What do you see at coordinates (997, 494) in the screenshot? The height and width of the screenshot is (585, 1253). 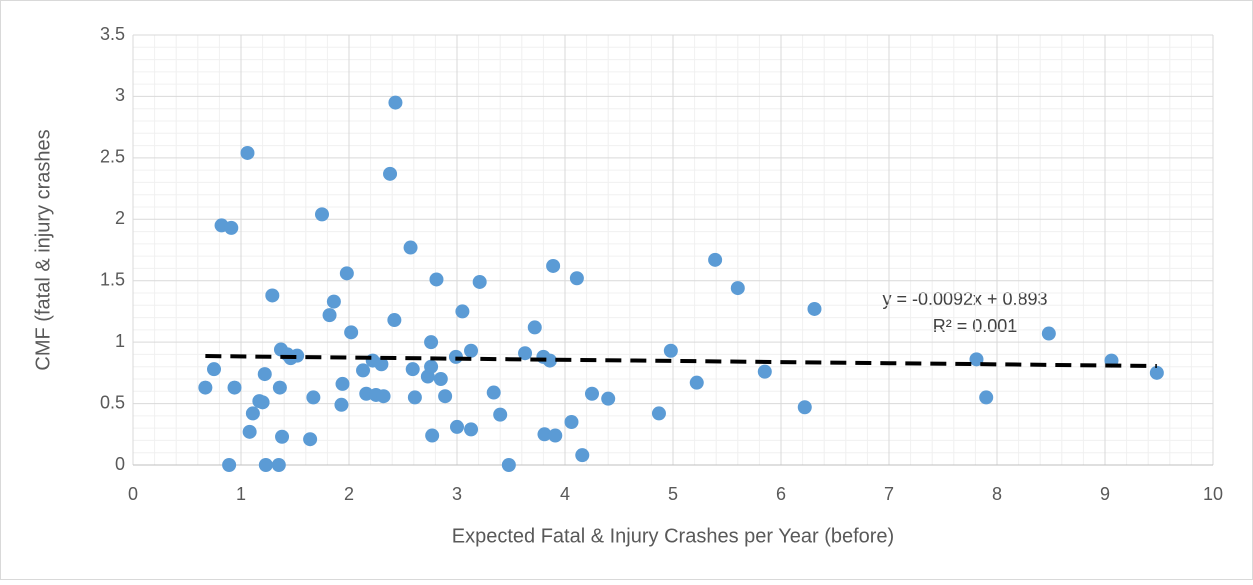 I see `x-tick-label: 8` at bounding box center [997, 494].